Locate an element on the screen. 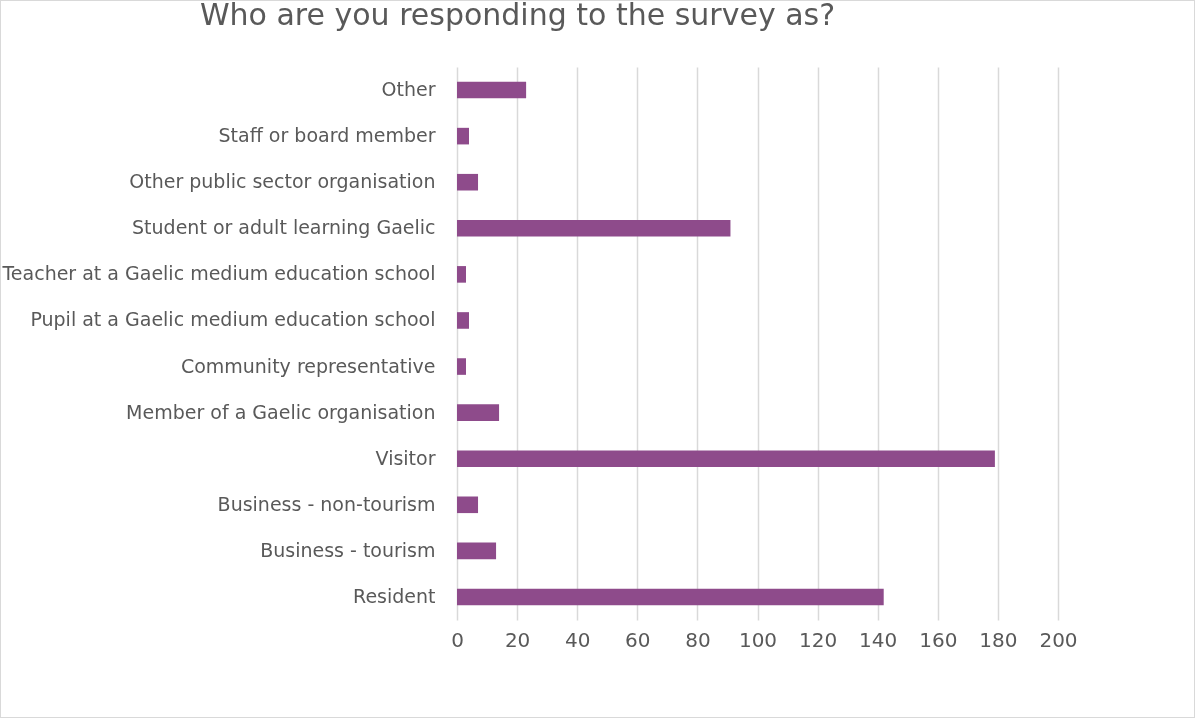 This screenshot has height=720, width=1197. x-tick-label: 60 is located at coordinates (638, 639).